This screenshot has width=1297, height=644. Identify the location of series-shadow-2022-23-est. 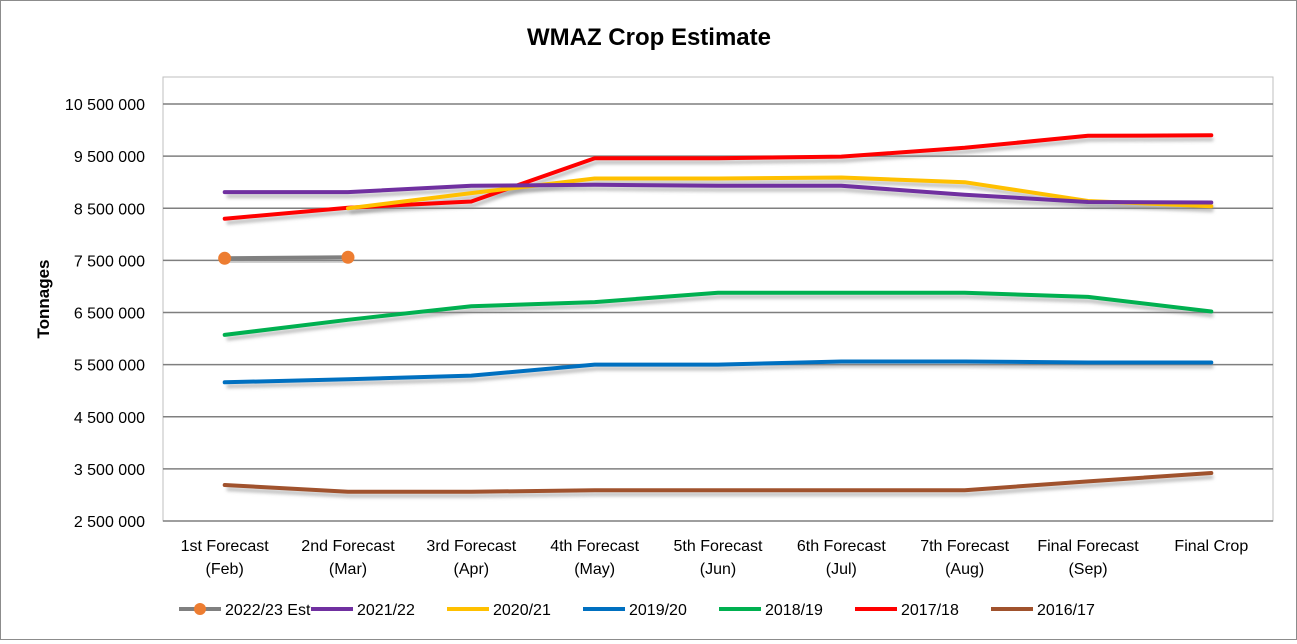
(288, 262).